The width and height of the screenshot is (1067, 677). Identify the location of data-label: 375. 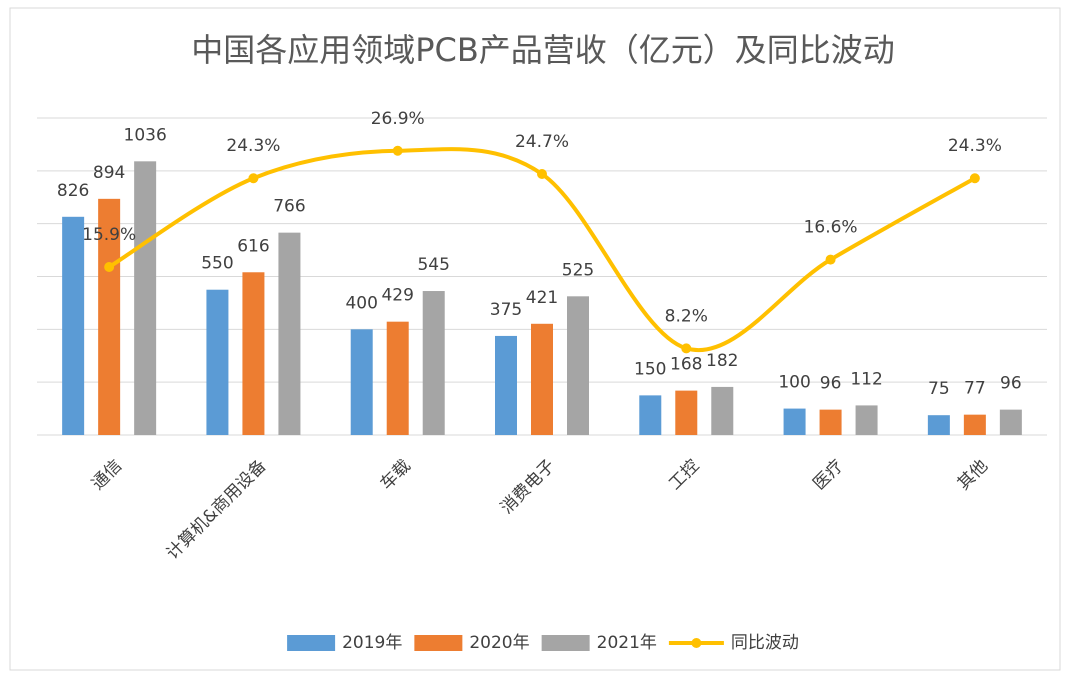
(506, 310).